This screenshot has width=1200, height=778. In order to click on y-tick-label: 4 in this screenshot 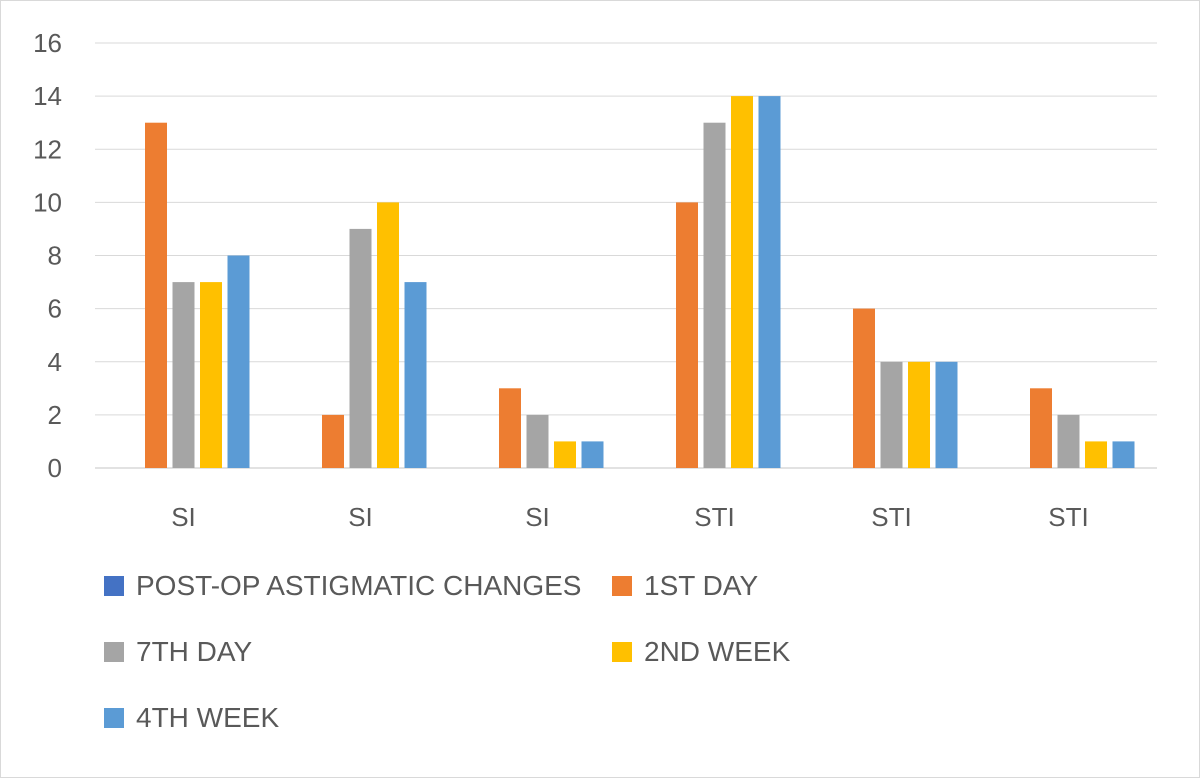, I will do `click(55, 362)`.